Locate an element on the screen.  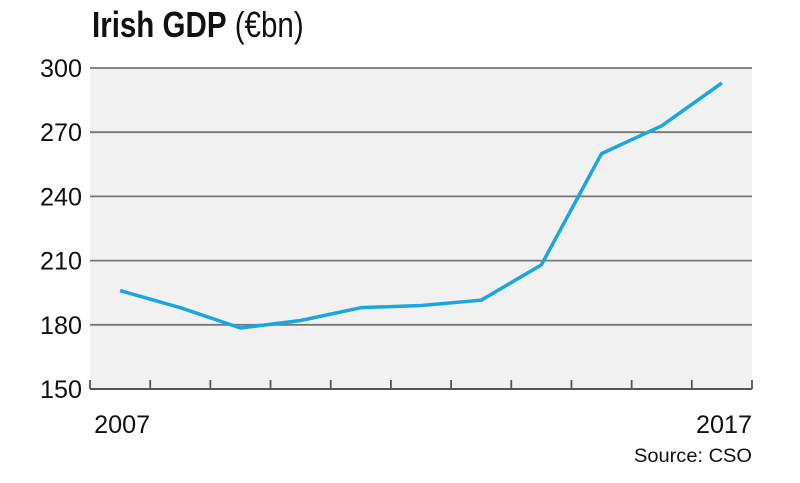
chart-title: Irish GDP (€bn) is located at coordinates (198, 25).